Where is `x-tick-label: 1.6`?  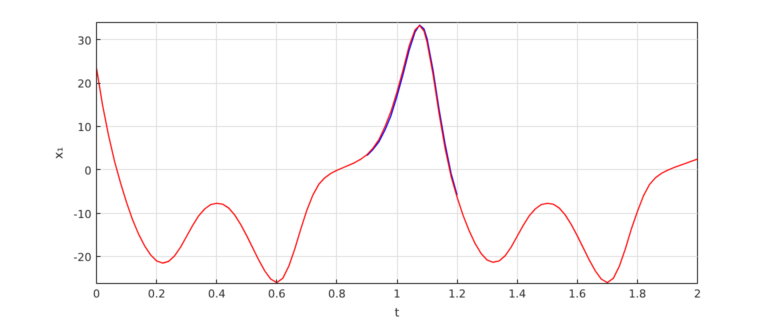 x-tick-label: 1.6 is located at coordinates (577, 294).